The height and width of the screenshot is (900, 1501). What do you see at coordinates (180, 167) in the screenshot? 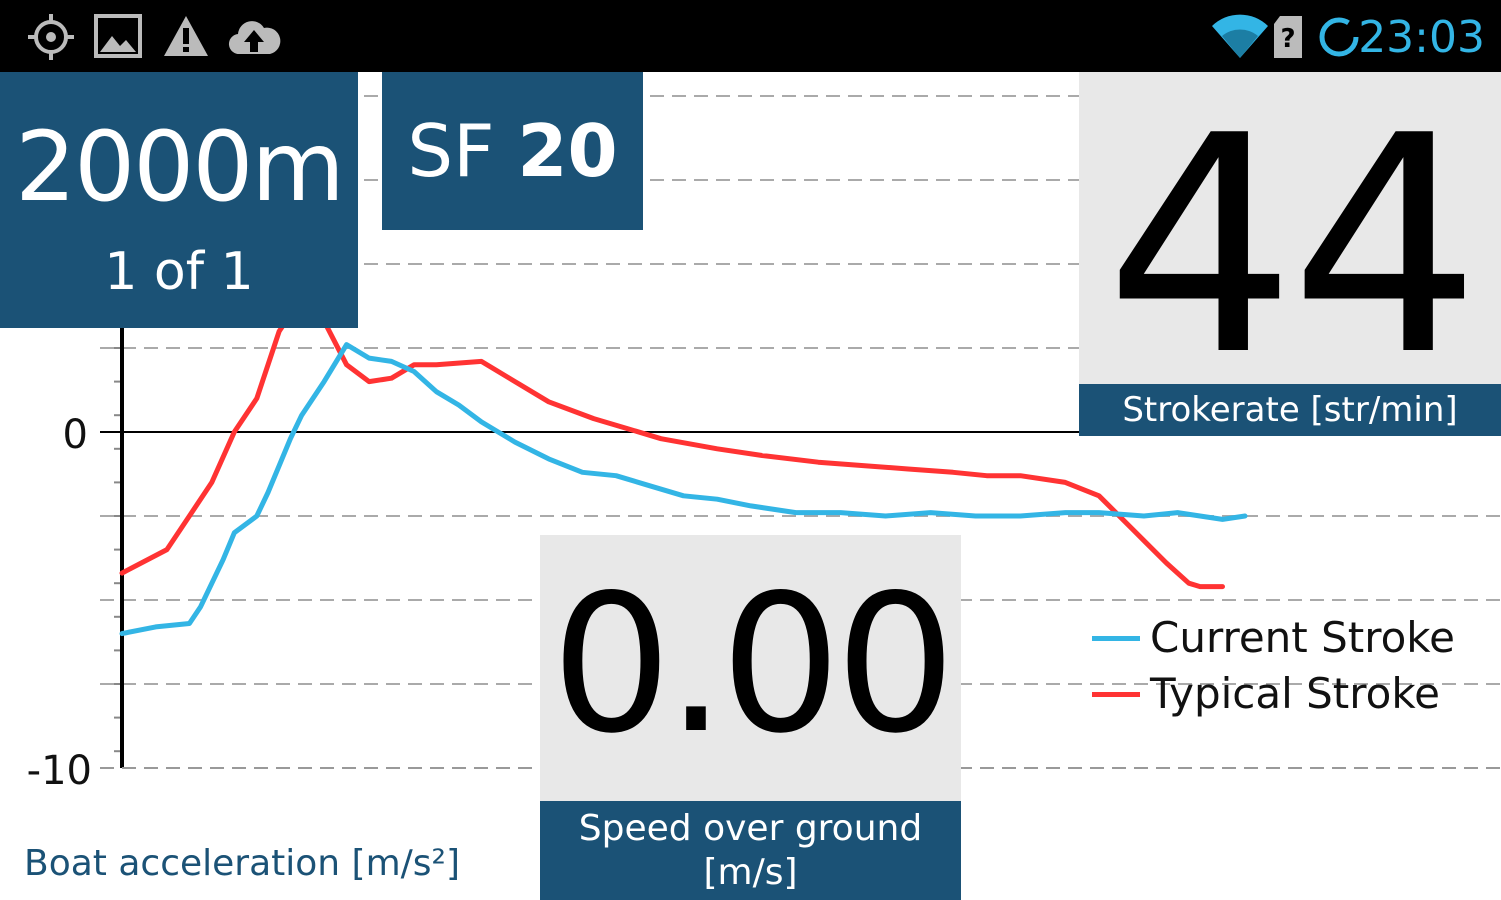
I see `distance-value: 2000m` at bounding box center [180, 167].